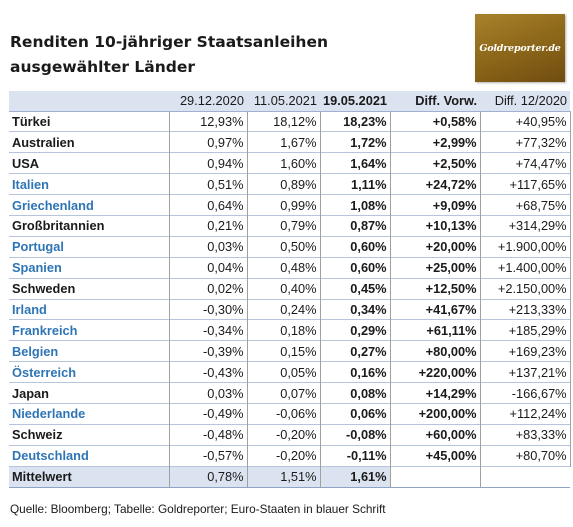 This screenshot has height=527, width=573. What do you see at coordinates (29, 309) in the screenshot?
I see `country-cell: Irland` at bounding box center [29, 309].